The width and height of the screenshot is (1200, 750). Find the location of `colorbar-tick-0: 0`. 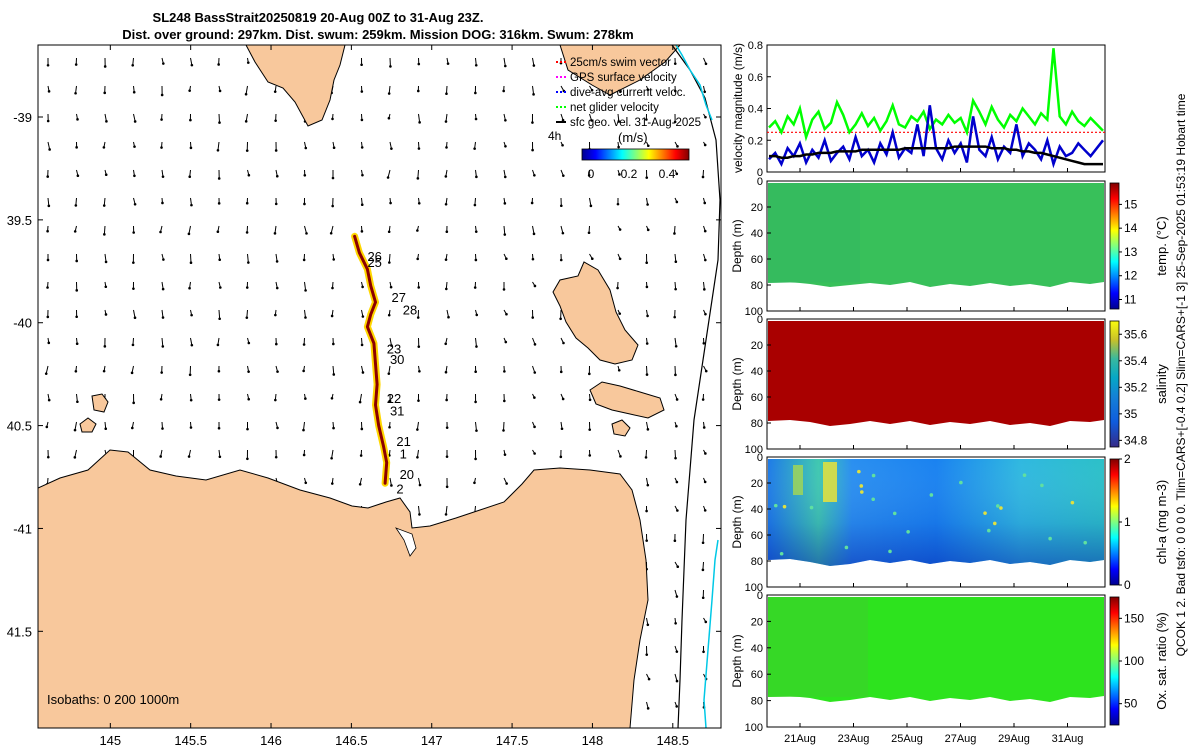

colorbar-tick-0: 0 is located at coordinates (591, 174).